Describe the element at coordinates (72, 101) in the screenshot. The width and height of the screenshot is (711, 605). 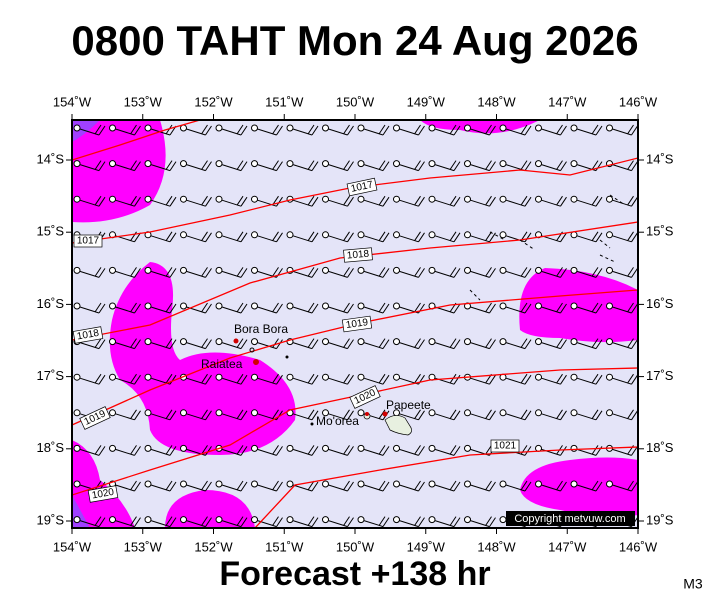
I see `lon-label-top: 154˚W` at that location.